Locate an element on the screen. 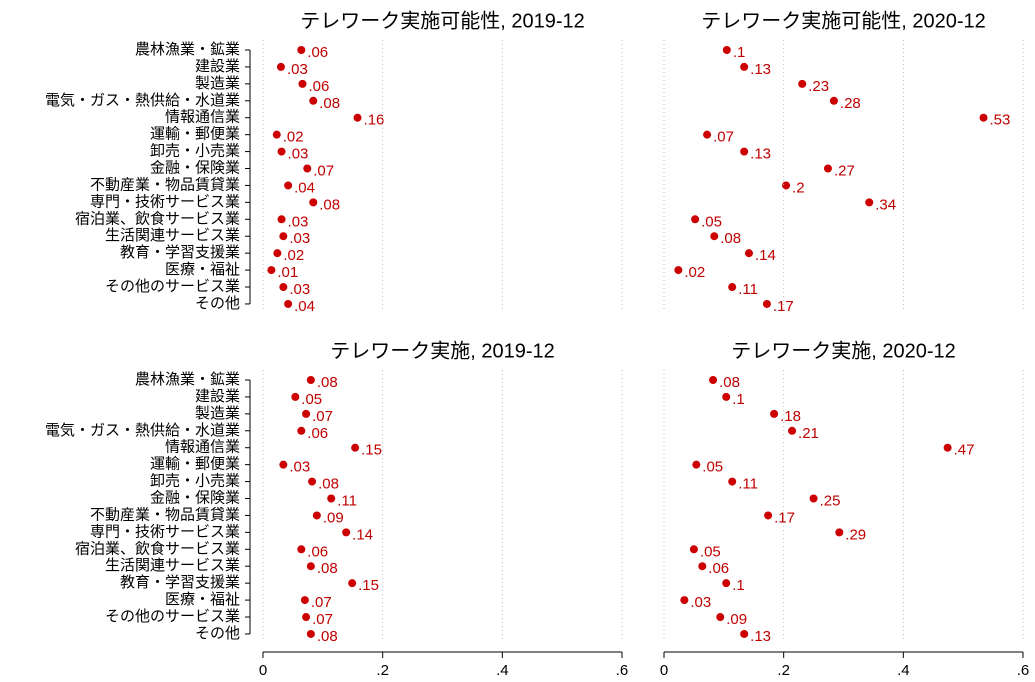 The image size is (1035, 682). value-label: .09 is located at coordinates (333, 517).